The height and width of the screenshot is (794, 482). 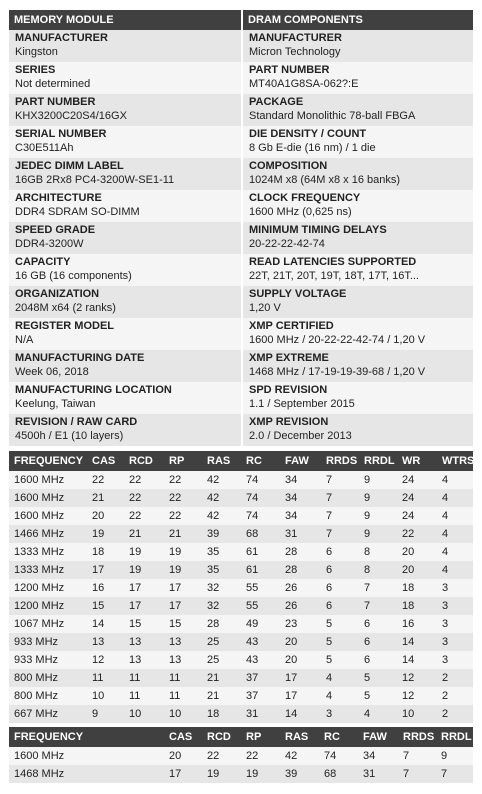 I want to click on dram-field: COMPOSITION 1024M x8 (64M x8 x 16 banks), so click(x=357, y=174).